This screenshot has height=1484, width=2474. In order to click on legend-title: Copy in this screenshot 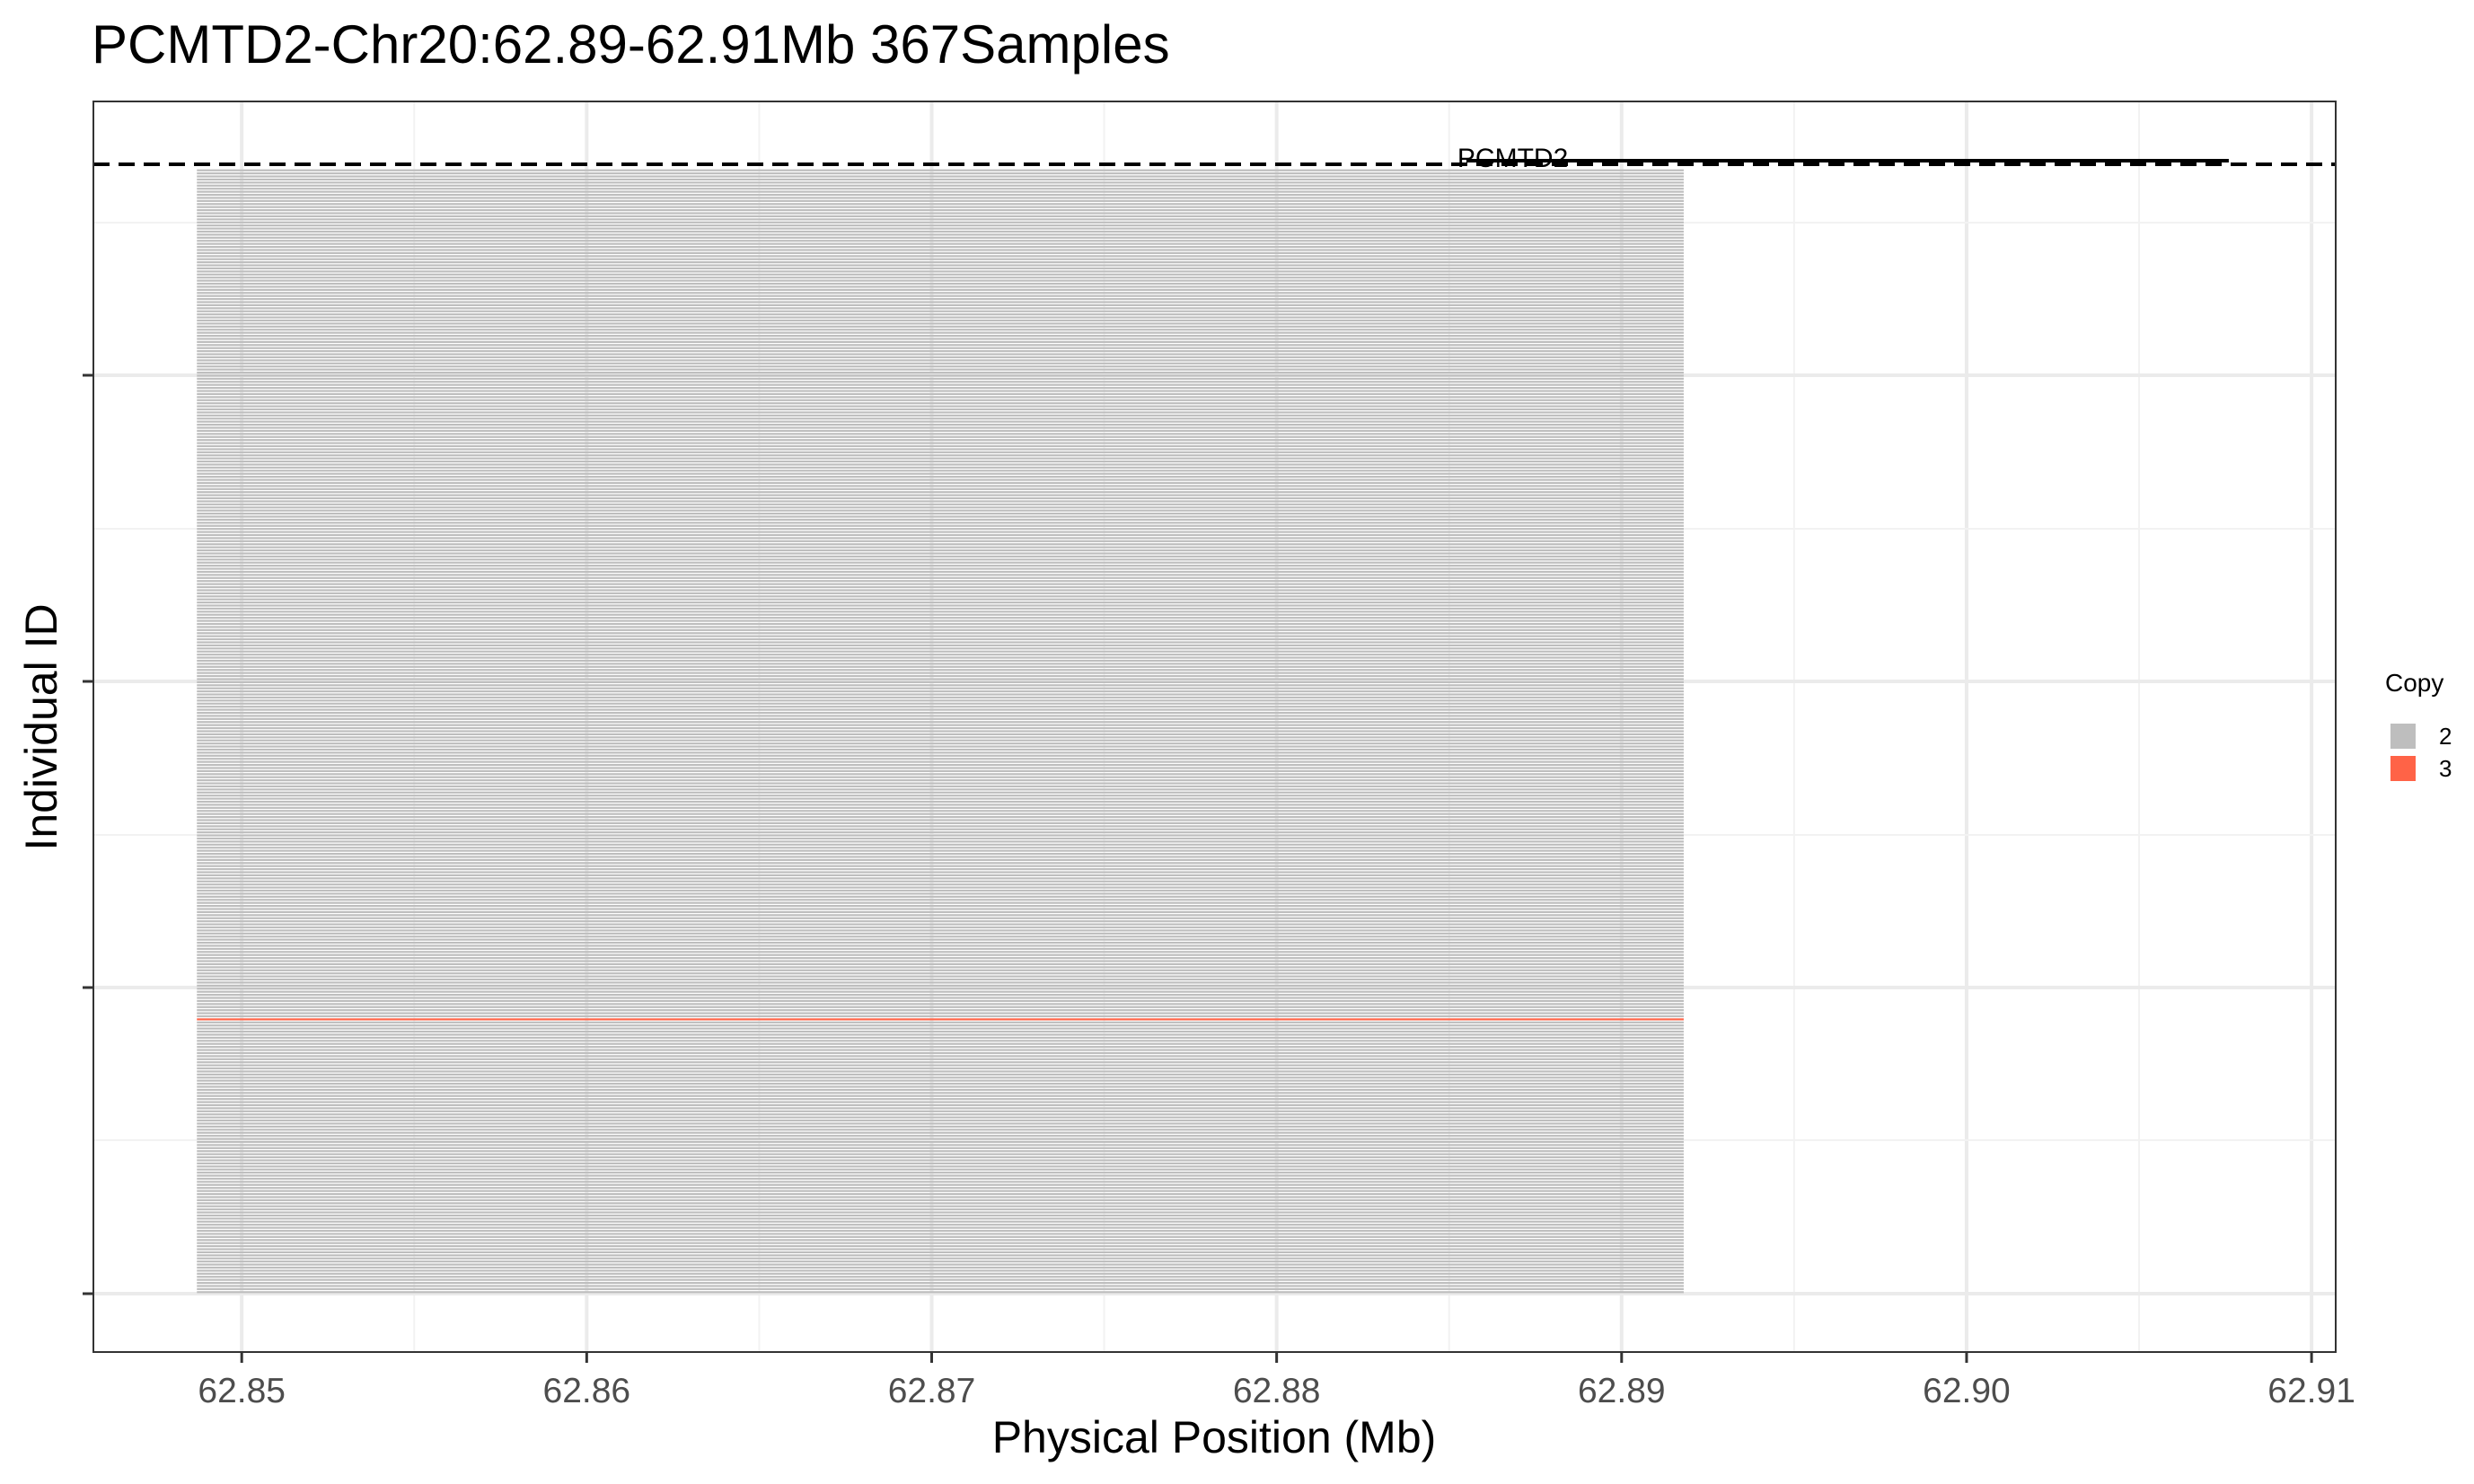, I will do `click(2414, 683)`.